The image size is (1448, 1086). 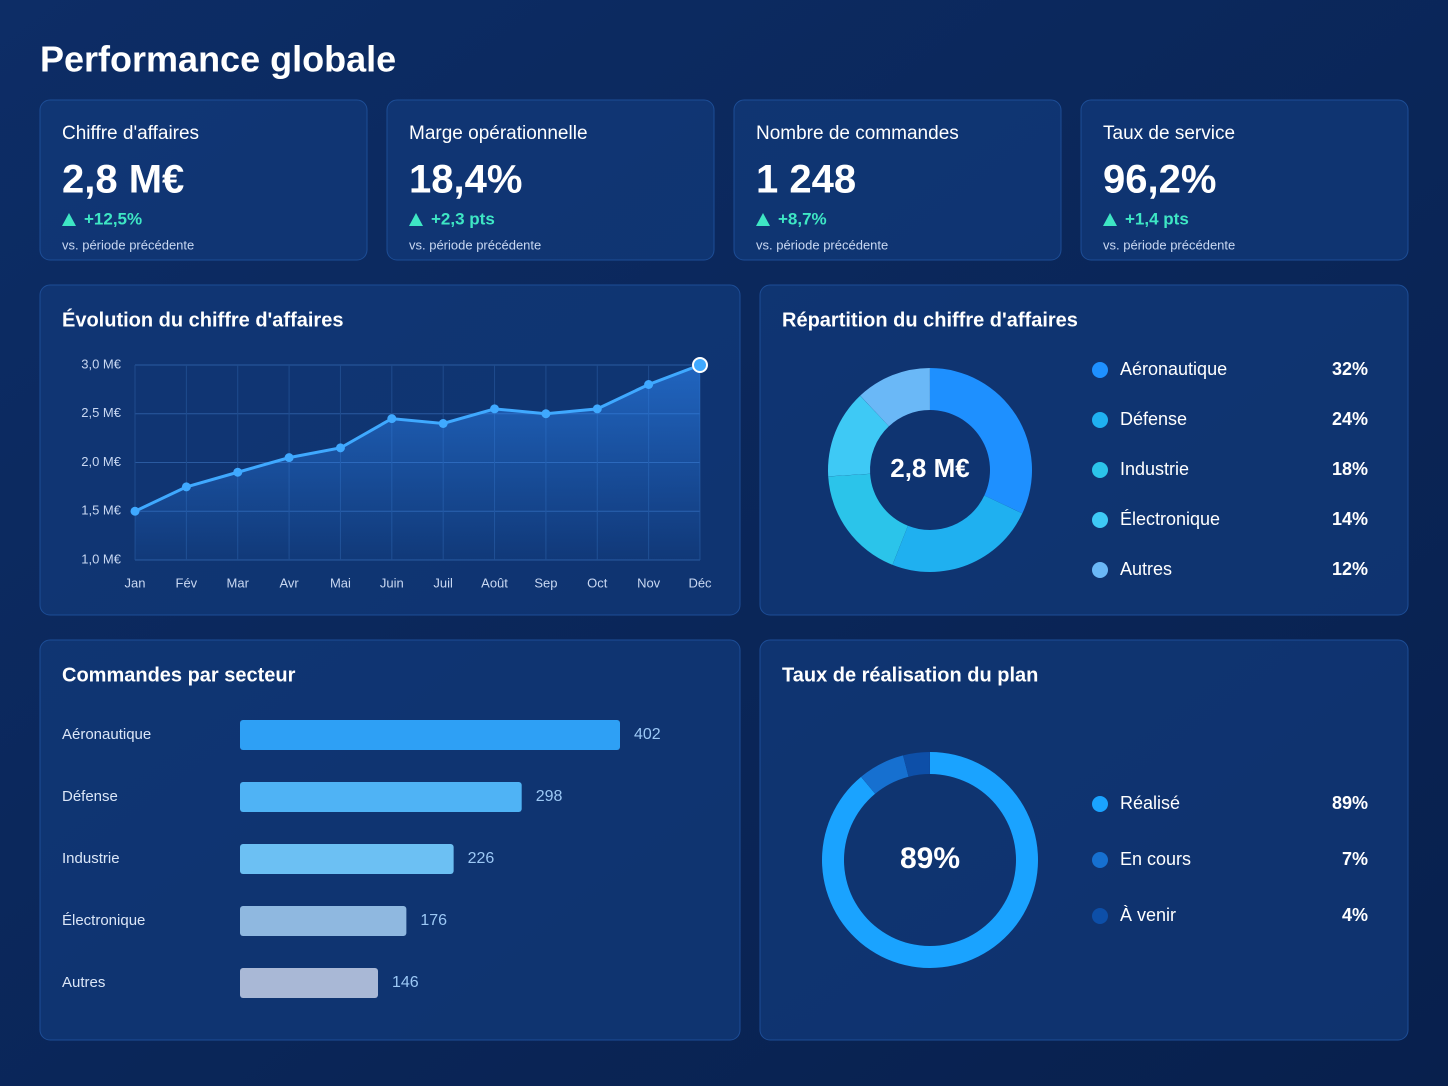 I want to click on kpi-label: Marge opérationnelle, so click(x=498, y=133).